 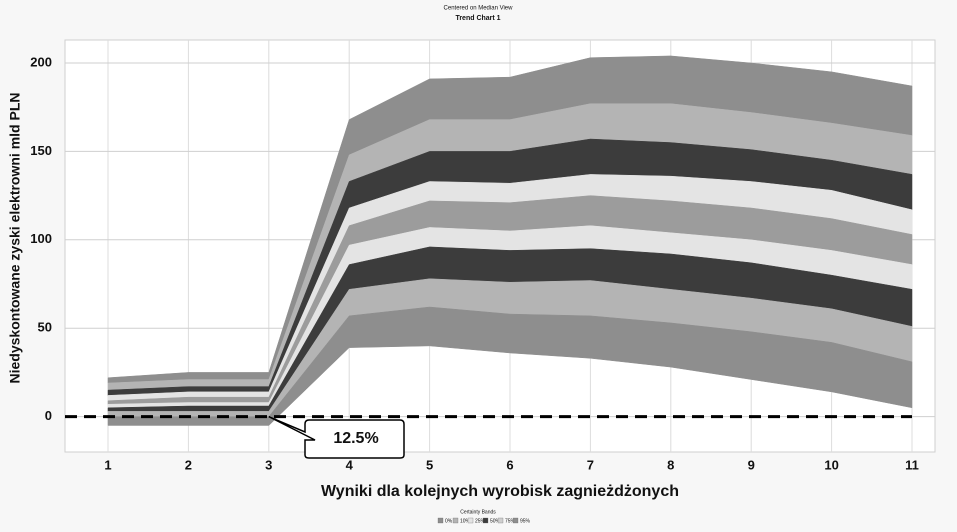 I want to click on x-tick-label: 9, so click(x=751, y=464).